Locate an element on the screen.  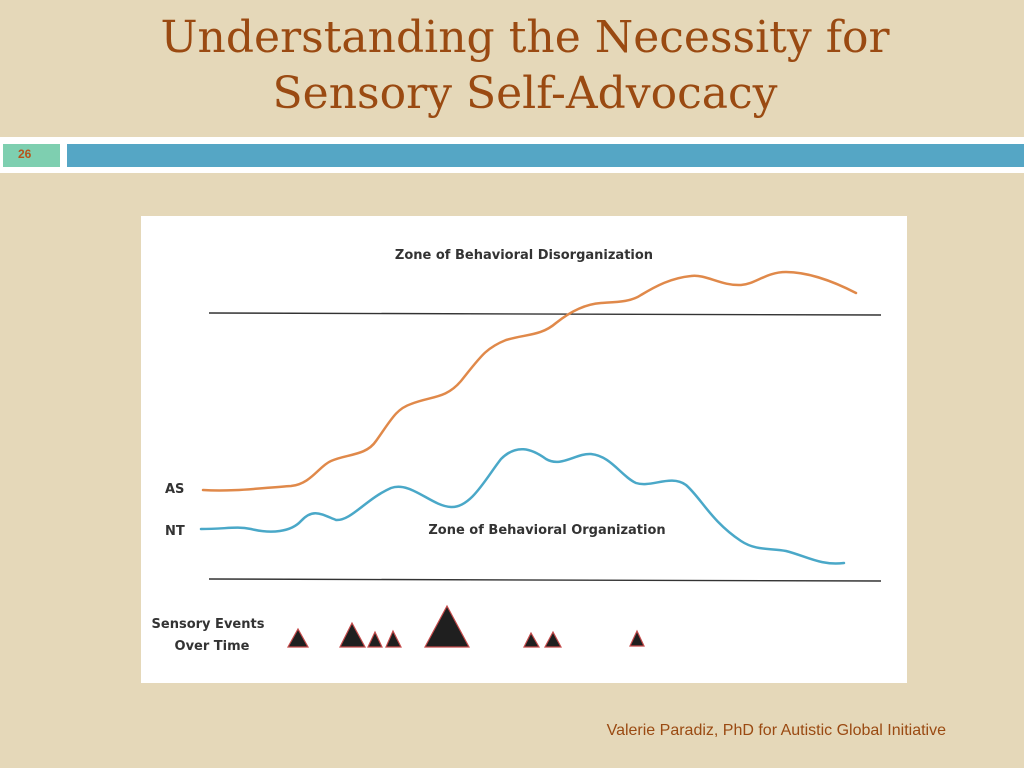
as-label: AS is located at coordinates (174, 489).